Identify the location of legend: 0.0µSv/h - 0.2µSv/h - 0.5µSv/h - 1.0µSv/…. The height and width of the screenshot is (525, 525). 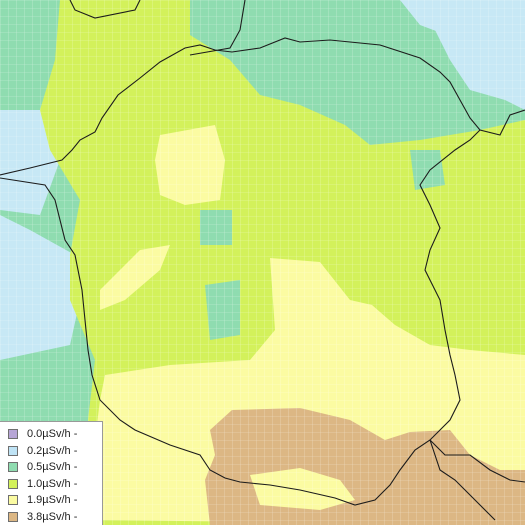
(51, 473).